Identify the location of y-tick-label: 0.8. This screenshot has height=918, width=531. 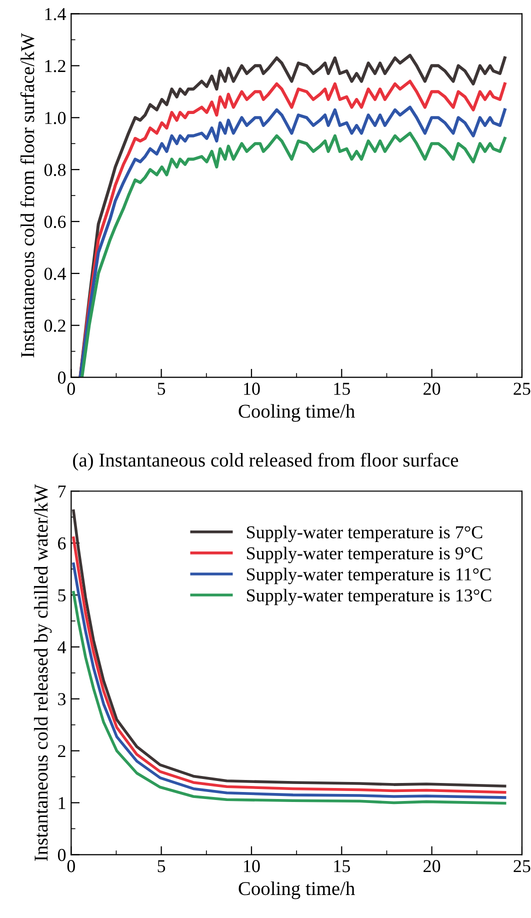
(55, 170).